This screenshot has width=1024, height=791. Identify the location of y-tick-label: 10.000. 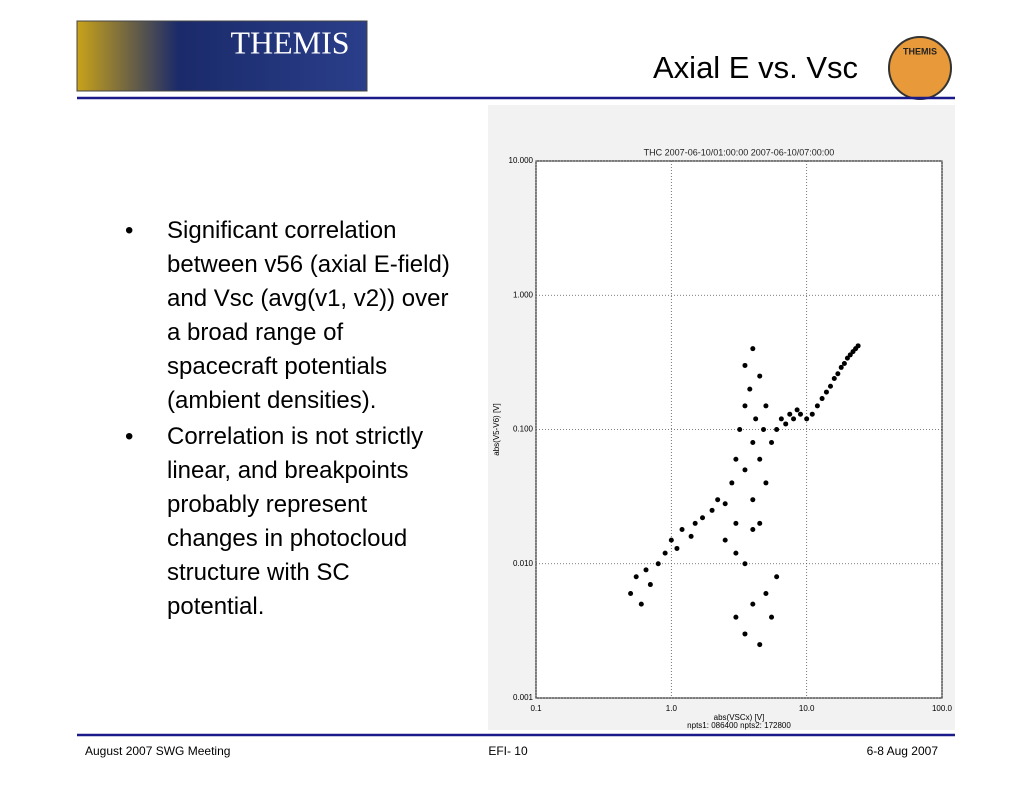
(521, 160).